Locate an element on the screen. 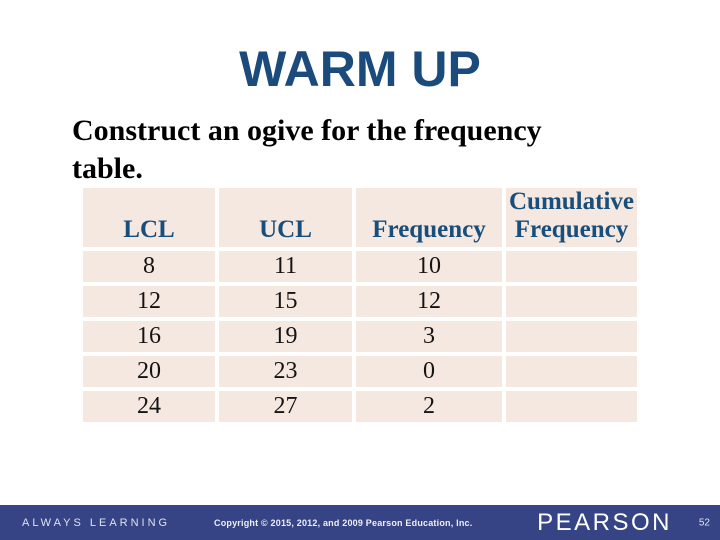 The height and width of the screenshot is (540, 720). always-learning-label: ALWAYS LEARNING is located at coordinates (96, 522).